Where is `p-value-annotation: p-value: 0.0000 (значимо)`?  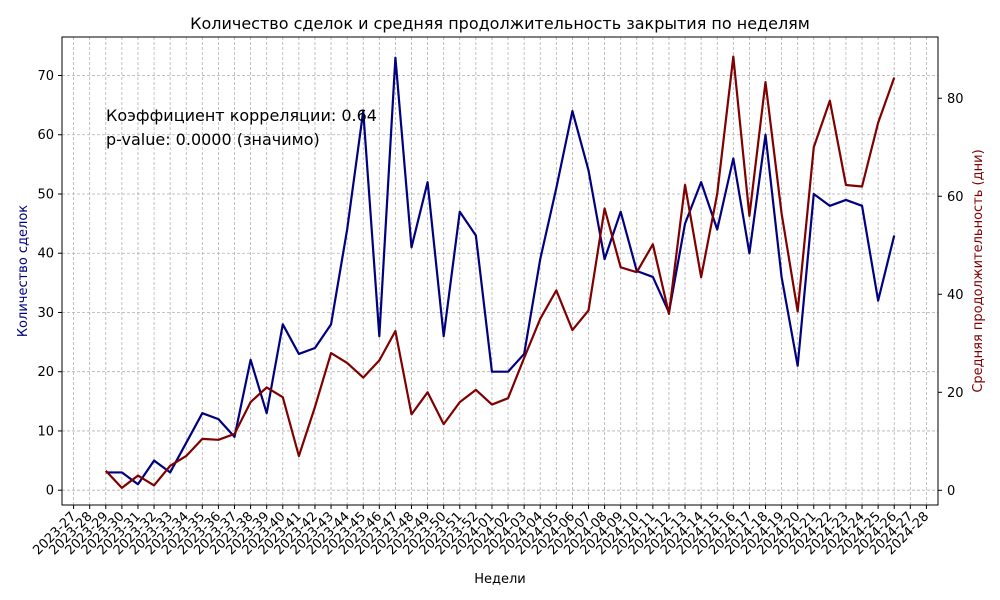
p-value-annotation: p-value: 0.0000 (значимо) is located at coordinates (213, 139).